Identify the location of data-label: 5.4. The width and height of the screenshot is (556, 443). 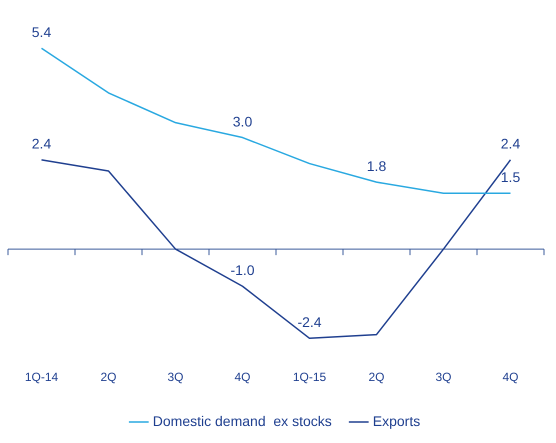
(42, 32).